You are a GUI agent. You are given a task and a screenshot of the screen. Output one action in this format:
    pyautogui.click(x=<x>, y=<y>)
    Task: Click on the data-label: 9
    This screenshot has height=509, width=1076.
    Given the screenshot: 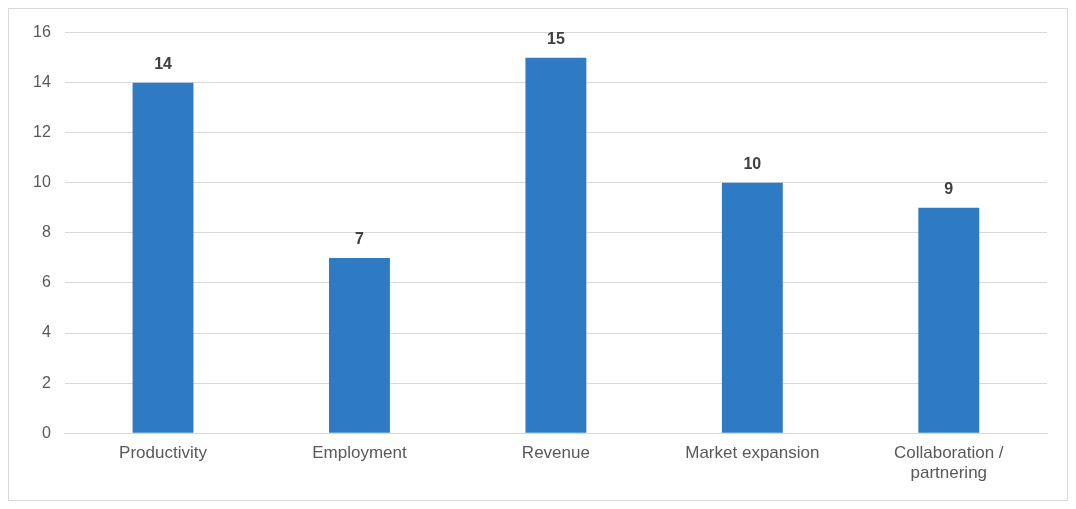 What is the action you would take?
    pyautogui.click(x=949, y=189)
    